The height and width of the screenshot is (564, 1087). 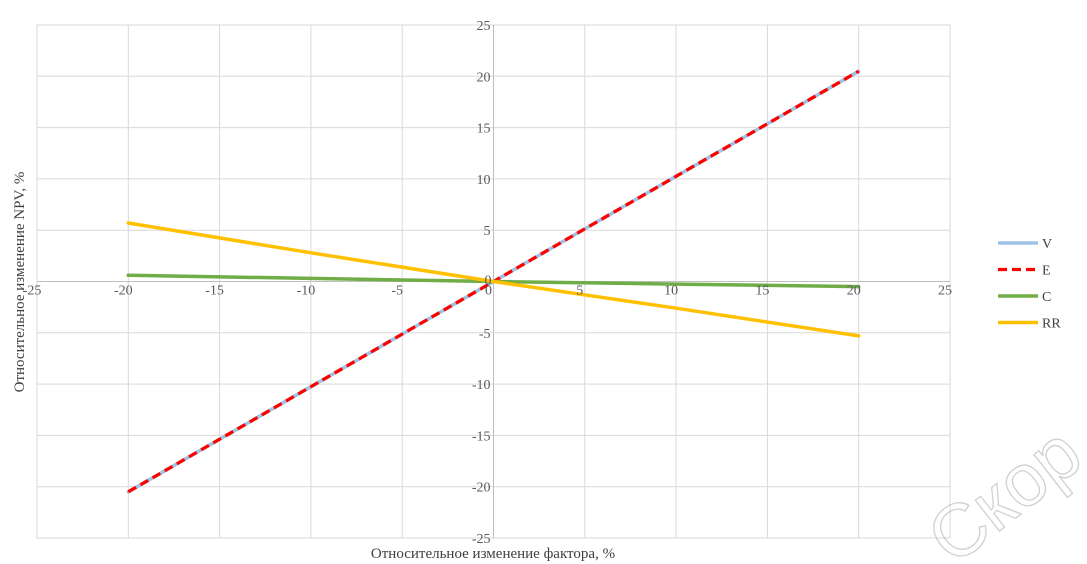 What do you see at coordinates (484, 26) in the screenshot?
I see `y-tick-label: 25` at bounding box center [484, 26].